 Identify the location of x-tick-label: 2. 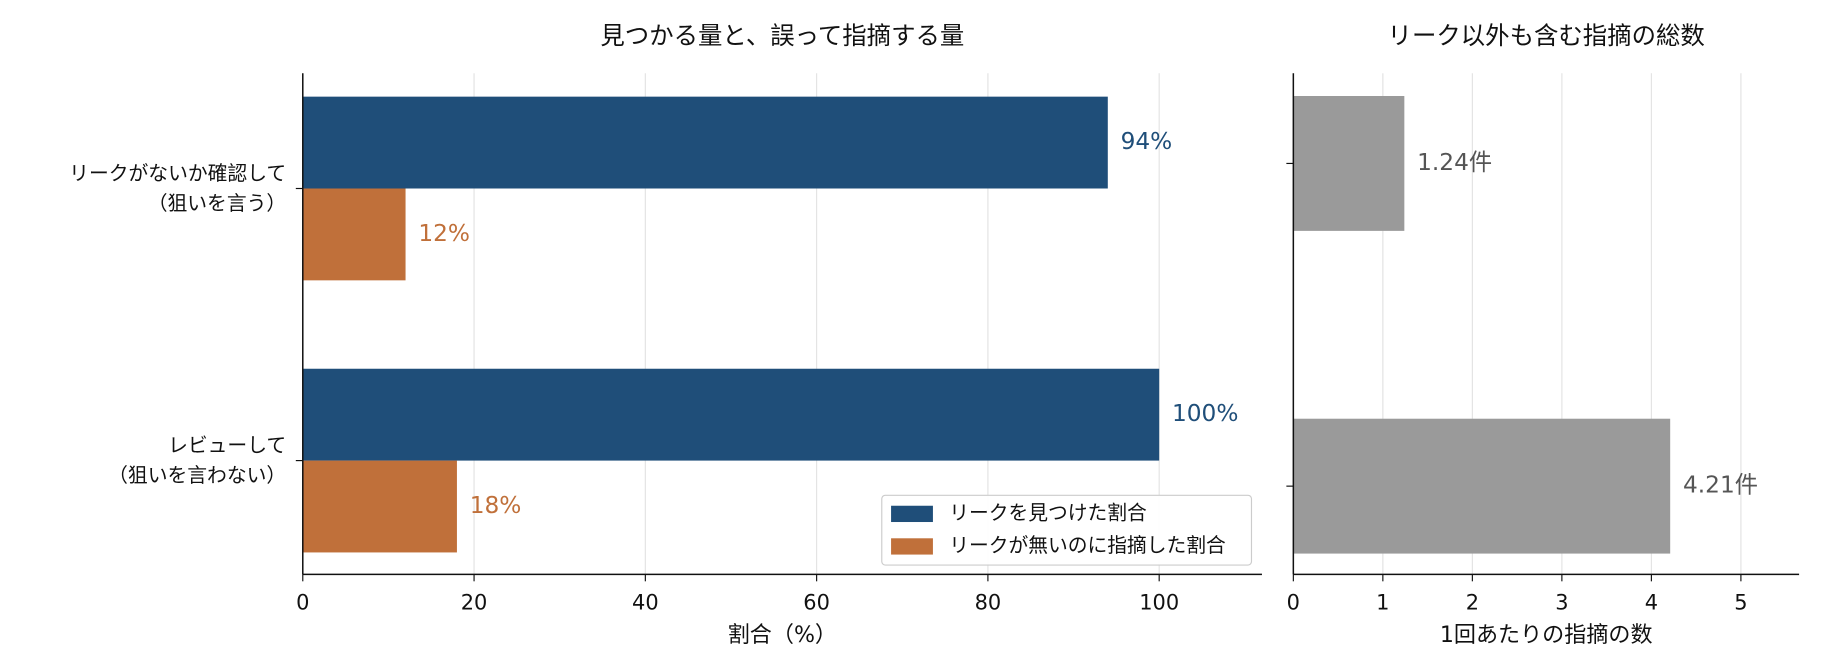
(1472, 602).